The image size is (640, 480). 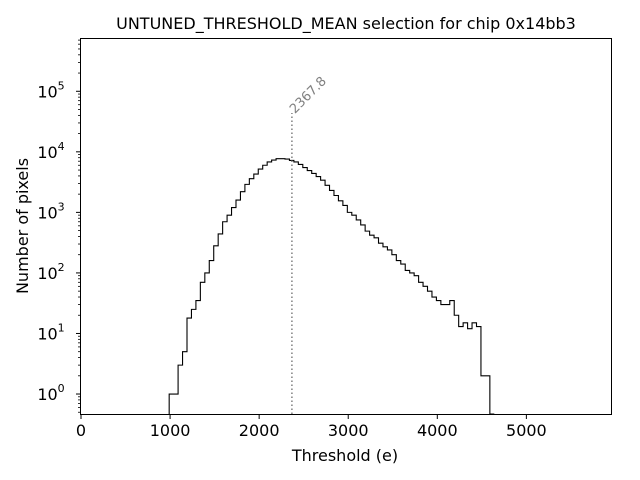 I want to click on x-tick-label: 1000, so click(x=170, y=430).